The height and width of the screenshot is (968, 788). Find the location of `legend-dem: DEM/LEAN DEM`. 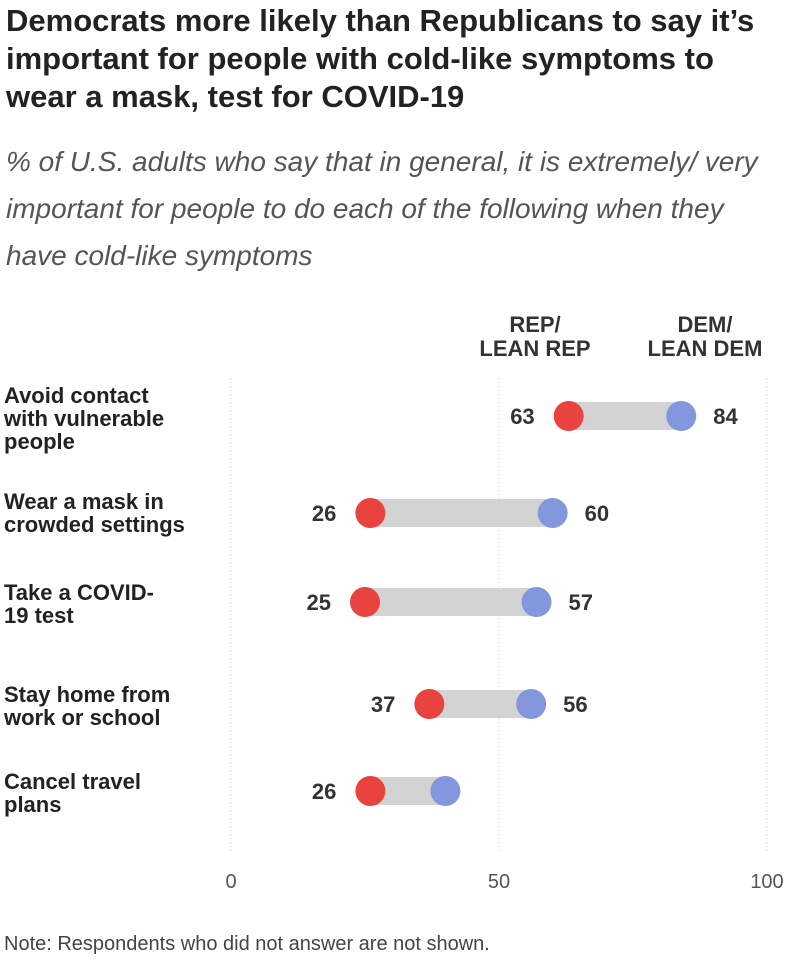

legend-dem: DEM/LEAN DEM is located at coordinates (705, 337).